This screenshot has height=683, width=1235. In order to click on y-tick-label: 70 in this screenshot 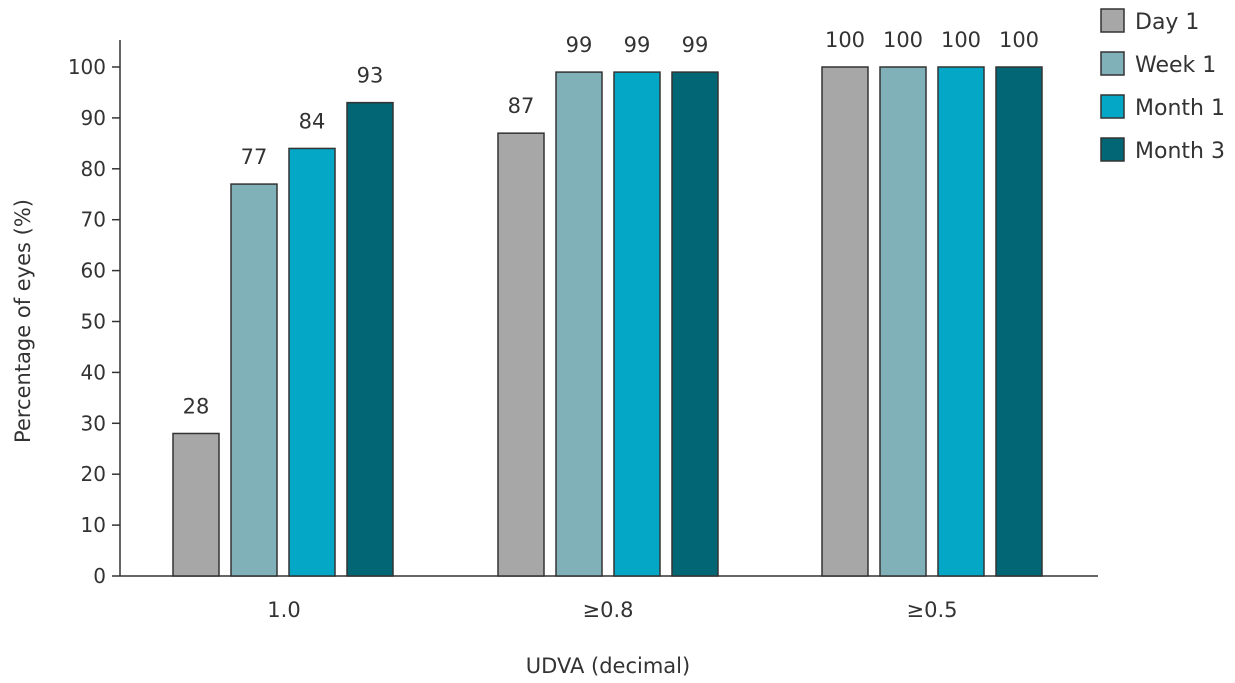, I will do `click(93, 220)`.